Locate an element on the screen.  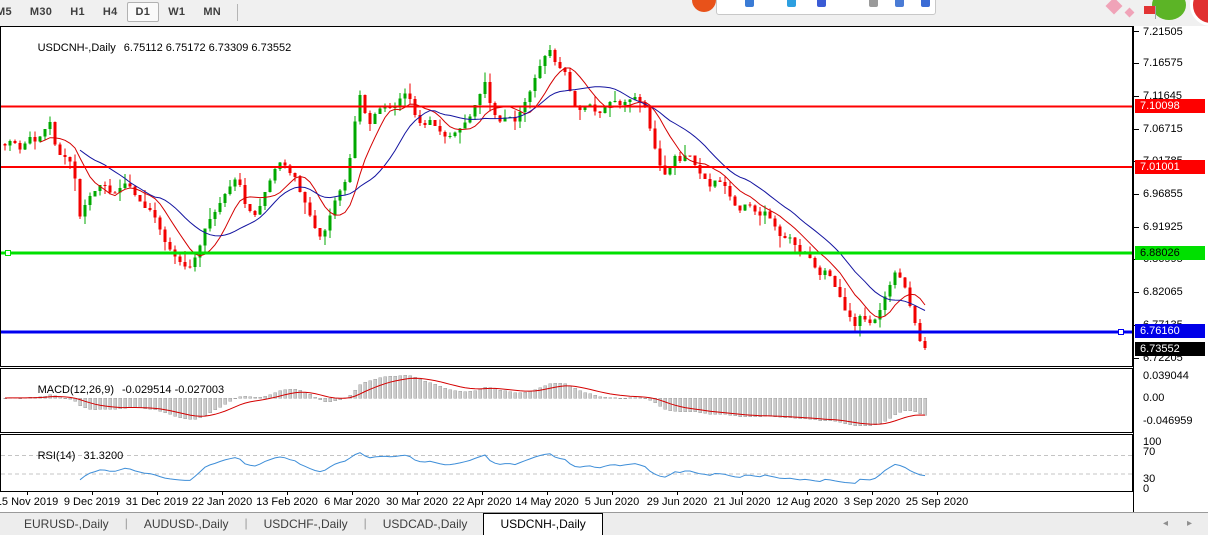
symbol-period-label: USDCNH-,Daily is located at coordinates (76, 48).